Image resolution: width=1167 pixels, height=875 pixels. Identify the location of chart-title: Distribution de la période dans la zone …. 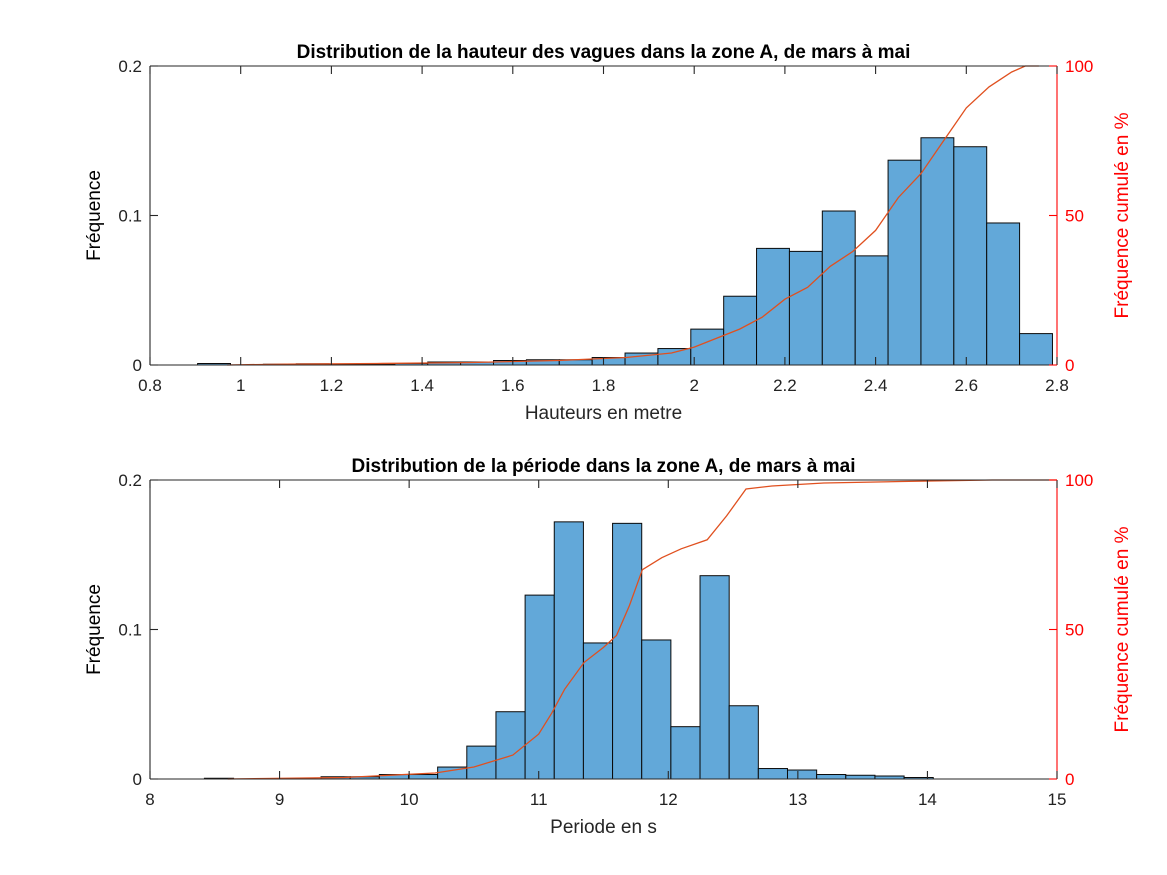
(604, 466).